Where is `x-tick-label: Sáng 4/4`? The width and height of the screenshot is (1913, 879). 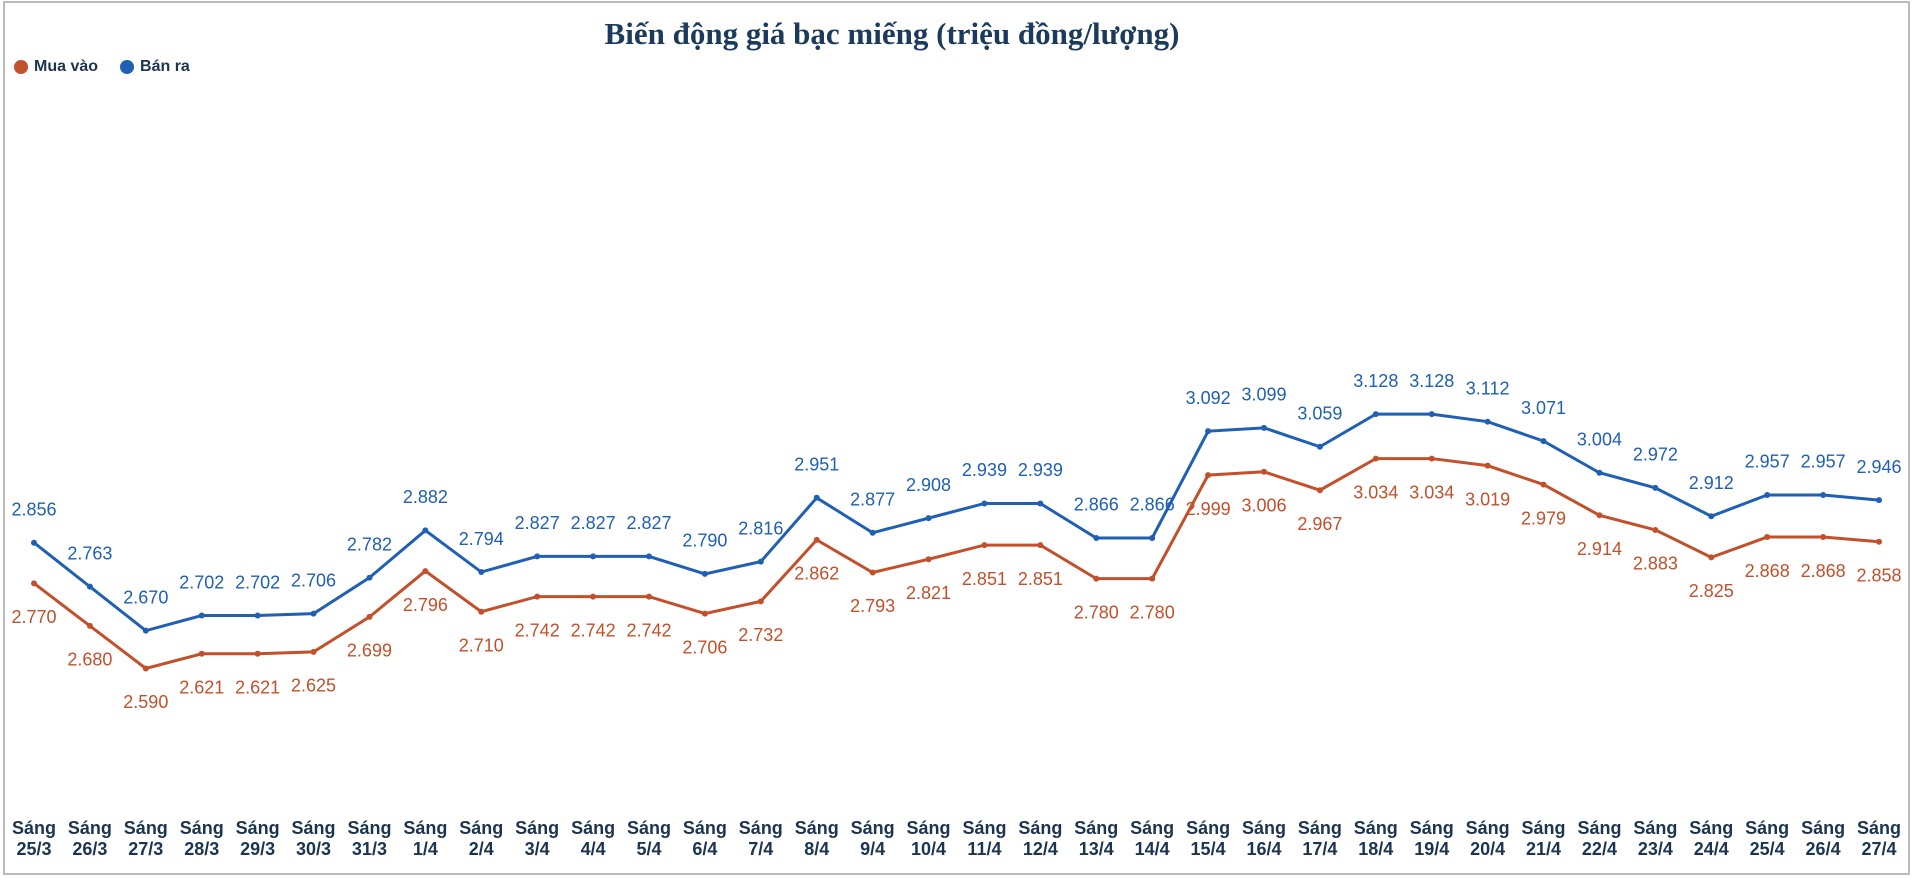
x-tick-label: Sáng 4/4 is located at coordinates (593, 838).